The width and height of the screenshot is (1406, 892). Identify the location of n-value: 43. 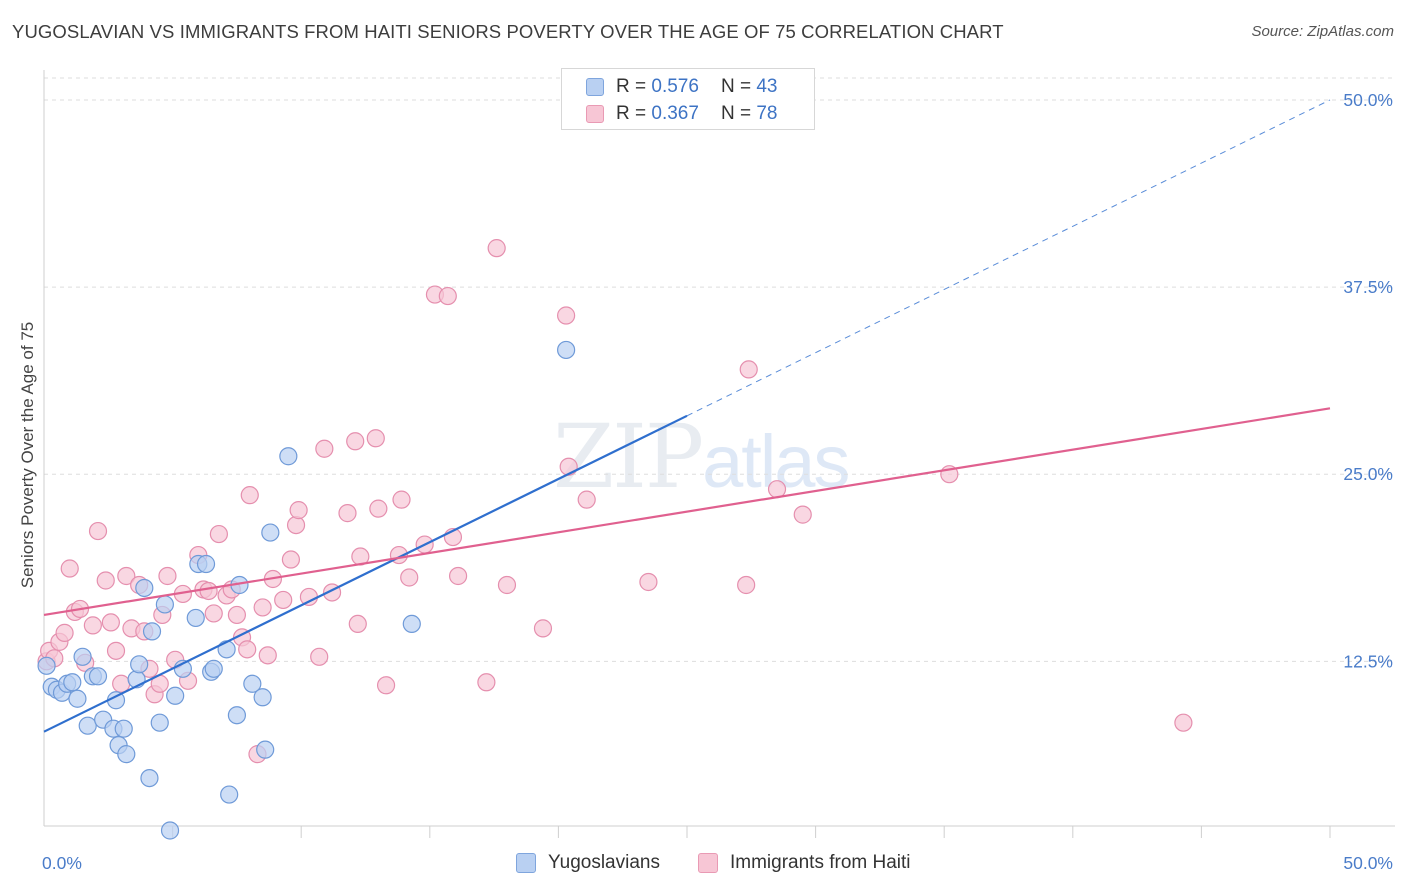
(767, 86).